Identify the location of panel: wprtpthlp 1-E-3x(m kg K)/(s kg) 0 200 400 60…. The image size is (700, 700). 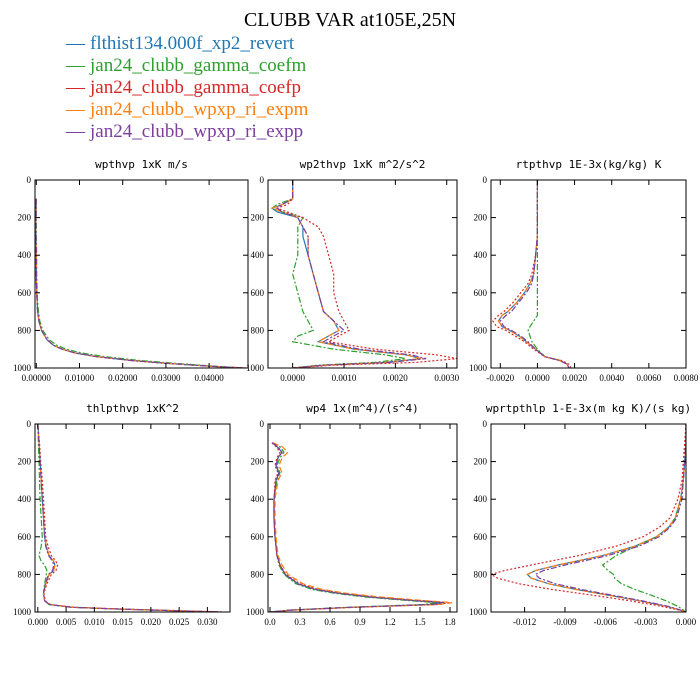
(583, 514).